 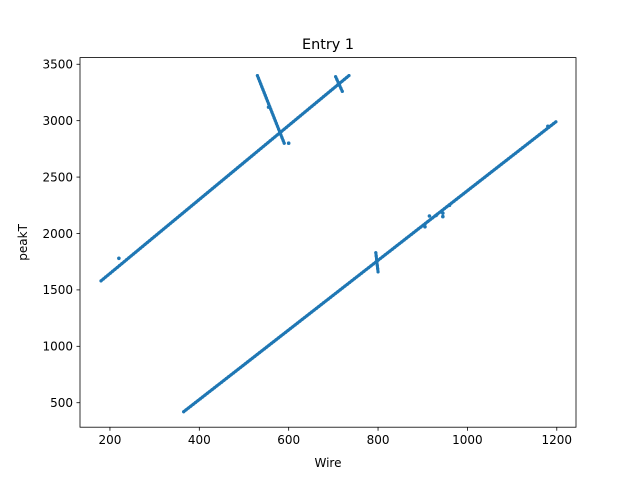 I want to click on y-tick-label: 2500, so click(x=57, y=177).